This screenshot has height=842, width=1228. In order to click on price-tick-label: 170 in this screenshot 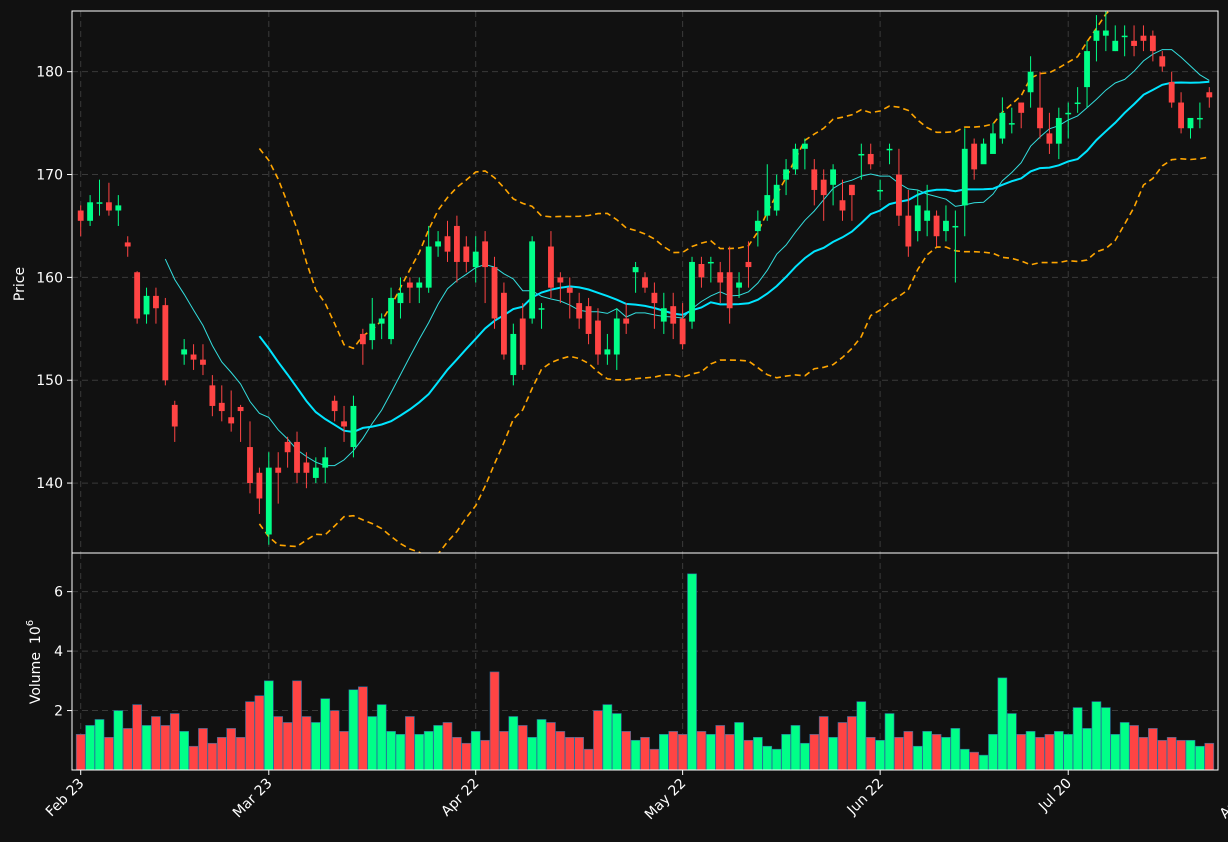, I will do `click(49, 176)`.